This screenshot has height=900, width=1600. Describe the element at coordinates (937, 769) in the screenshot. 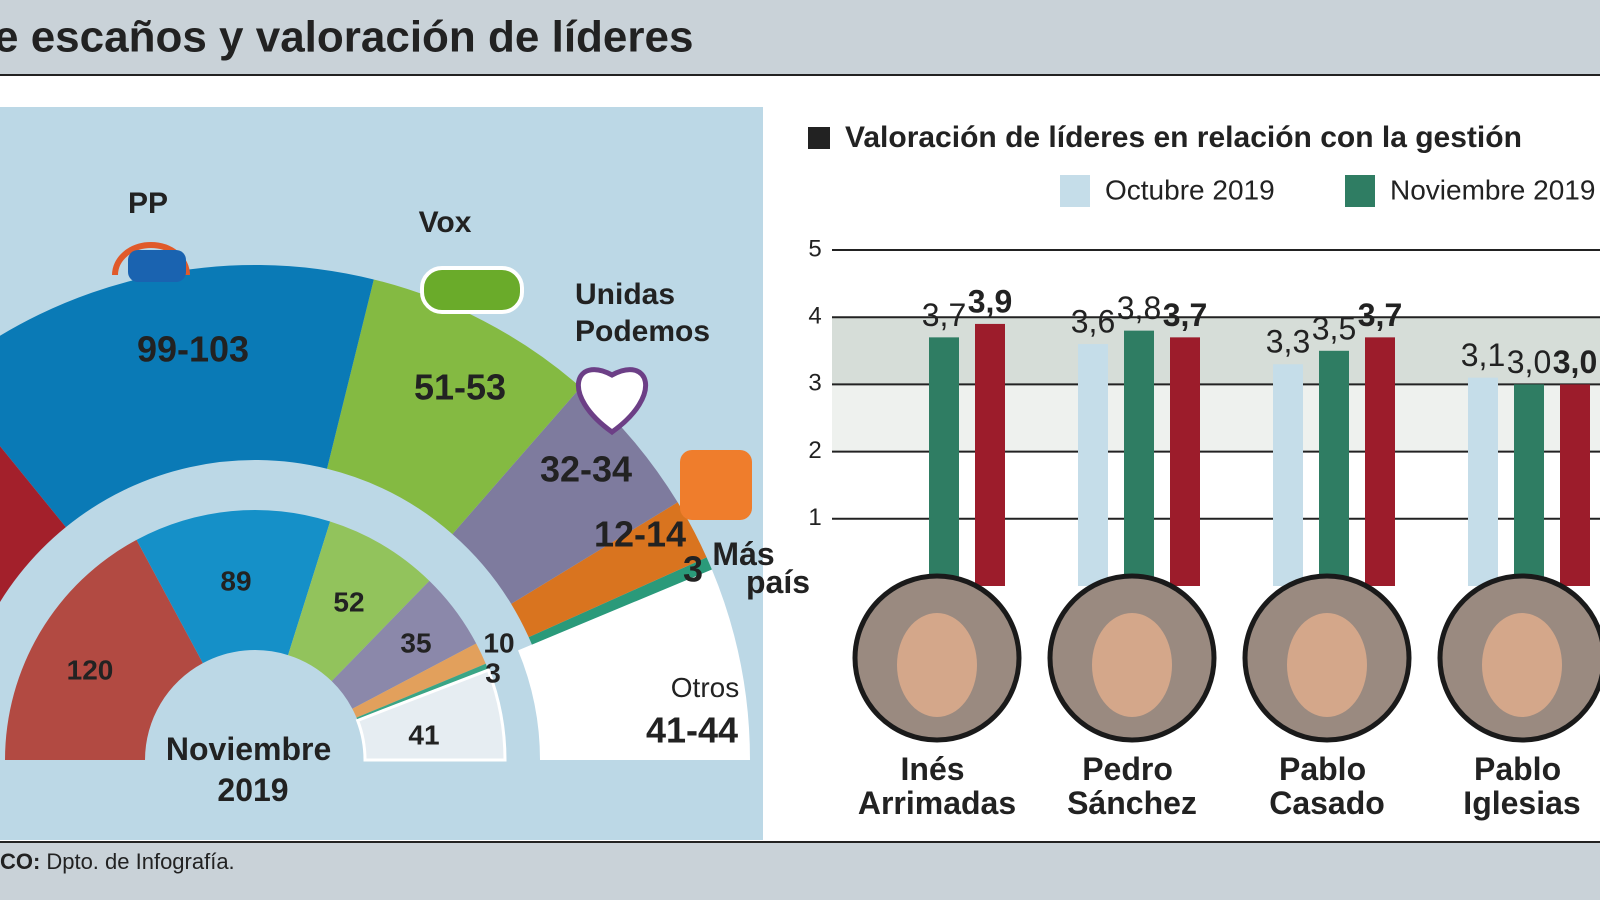

I see `line-1: Inés` at that location.